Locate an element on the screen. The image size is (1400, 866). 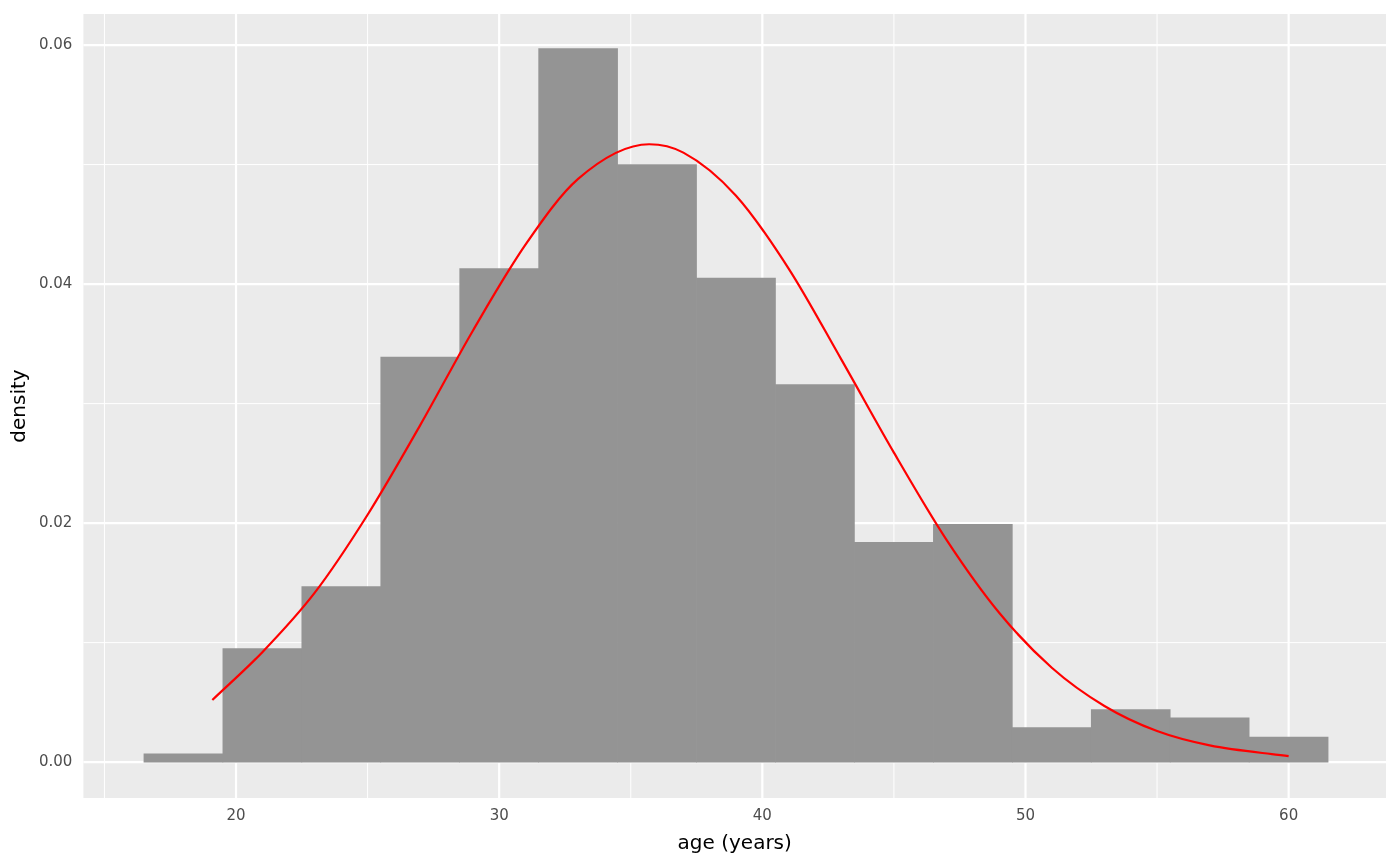
x-axis-title: age (years) is located at coordinates (734, 842).